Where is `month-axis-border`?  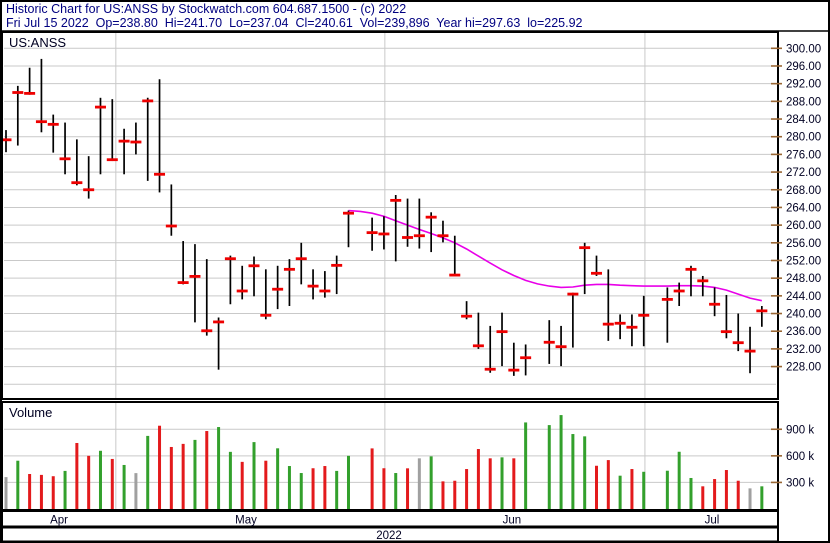
month-axis-border is located at coordinates (390, 519).